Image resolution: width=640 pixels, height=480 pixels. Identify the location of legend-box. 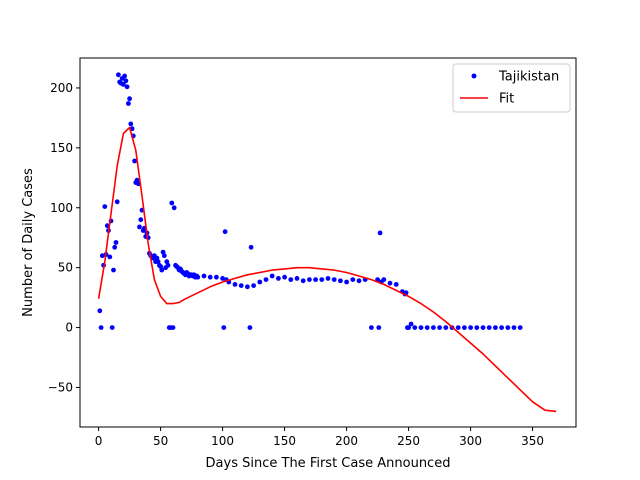
(511, 88).